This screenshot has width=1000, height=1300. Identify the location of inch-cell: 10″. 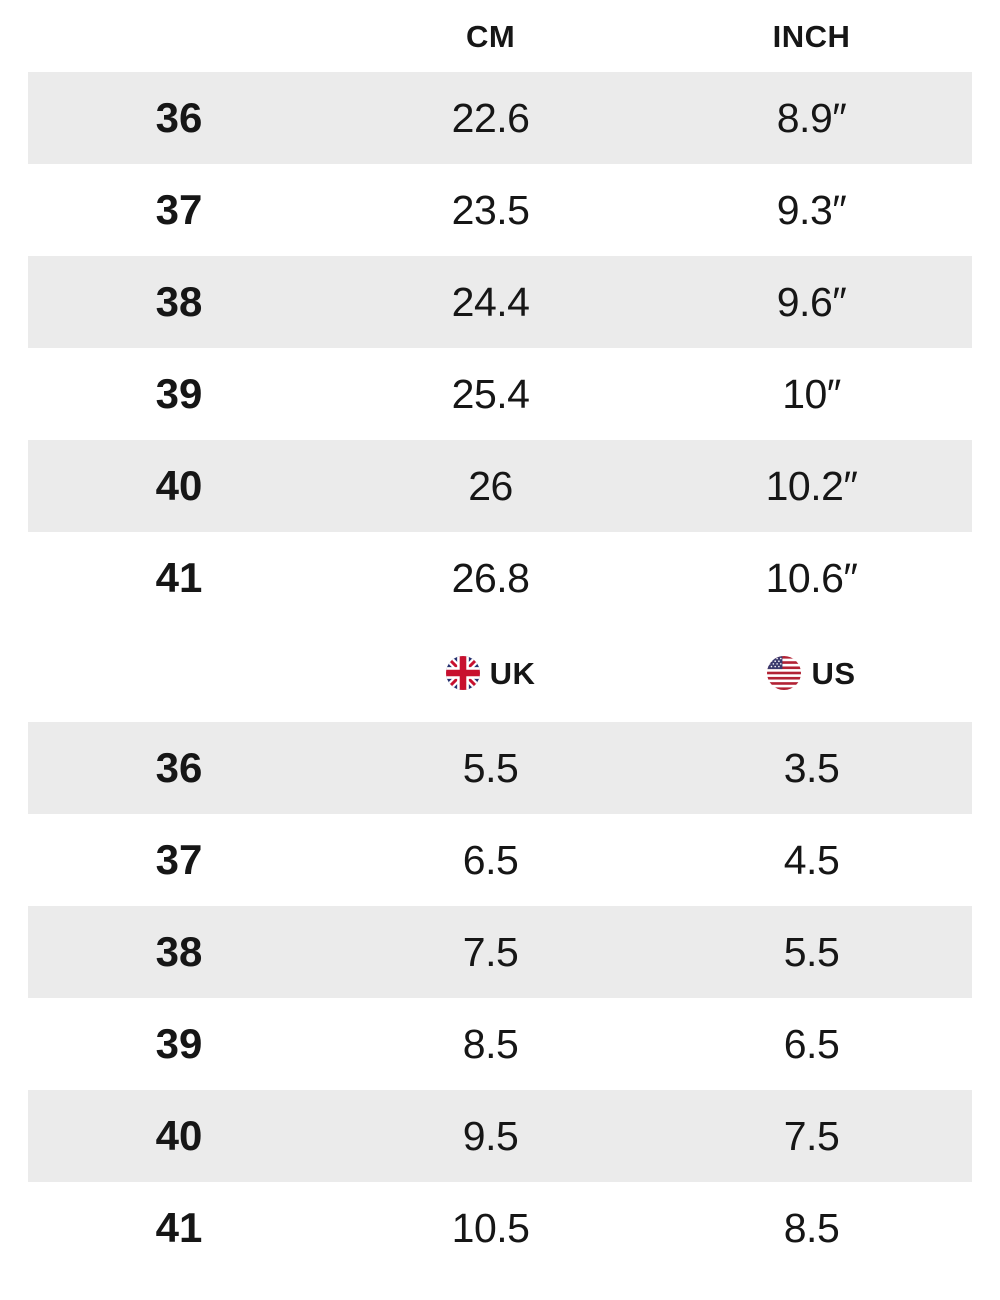
(811, 393).